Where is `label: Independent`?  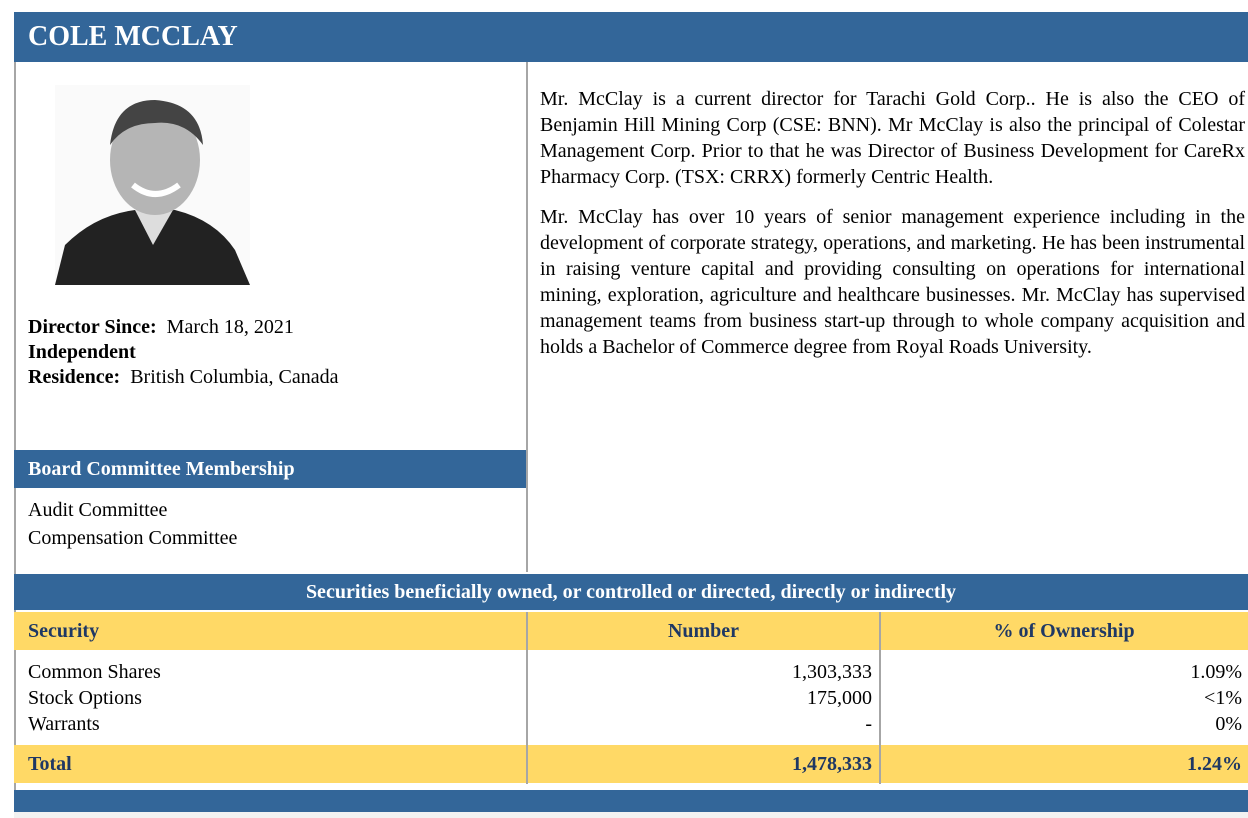 label: Independent is located at coordinates (82, 352).